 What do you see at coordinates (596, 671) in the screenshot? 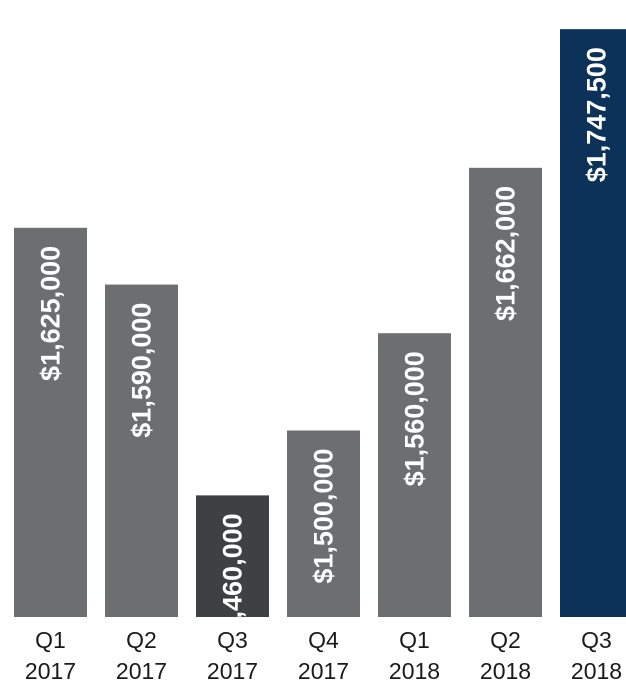
I see `x-tick-label-year-7: 2018` at bounding box center [596, 671].